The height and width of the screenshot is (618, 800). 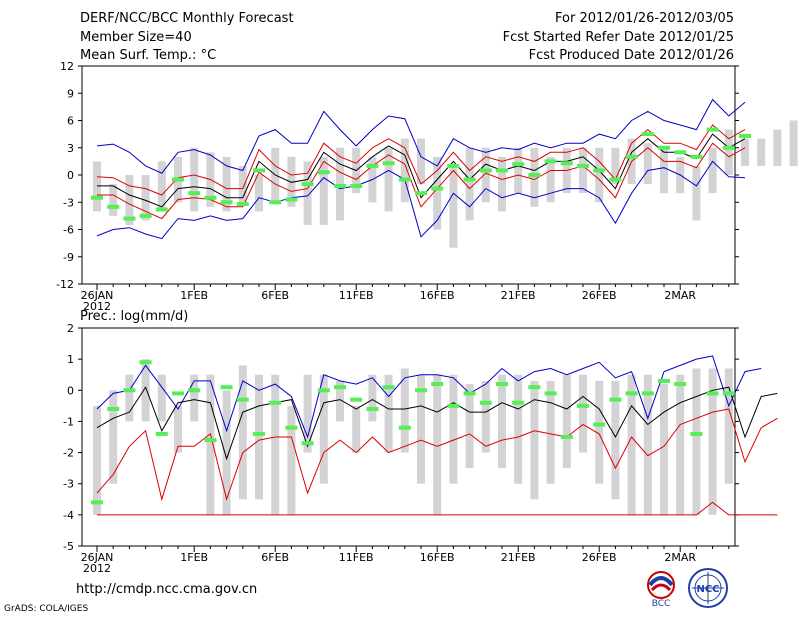 What do you see at coordinates (97, 306) in the screenshot?
I see `temp-xtick-label: 2012` at bounding box center [97, 306].